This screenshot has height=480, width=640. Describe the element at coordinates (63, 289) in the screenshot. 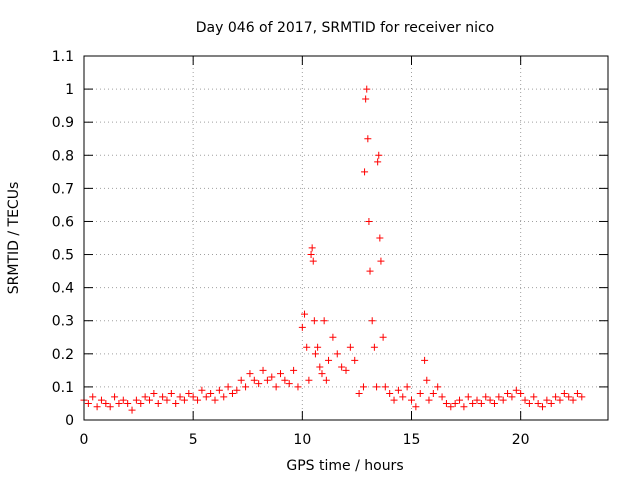

I see `y-tick-label: 0.4` at that location.